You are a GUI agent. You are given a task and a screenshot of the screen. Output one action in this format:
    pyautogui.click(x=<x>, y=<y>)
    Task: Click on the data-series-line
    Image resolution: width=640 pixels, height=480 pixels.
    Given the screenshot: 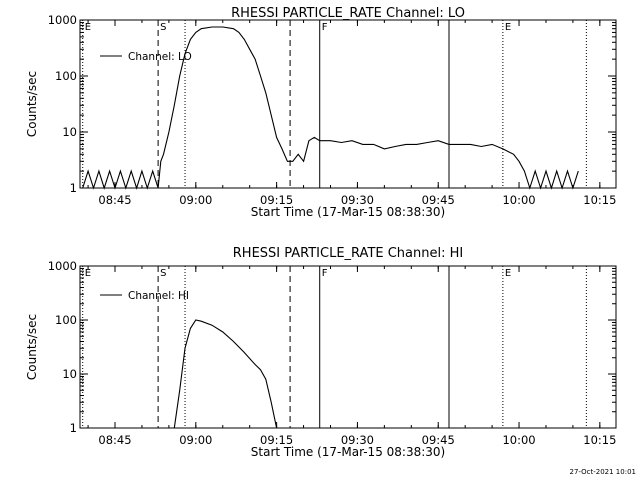 What is the action you would take?
    pyautogui.click(x=225, y=374)
    